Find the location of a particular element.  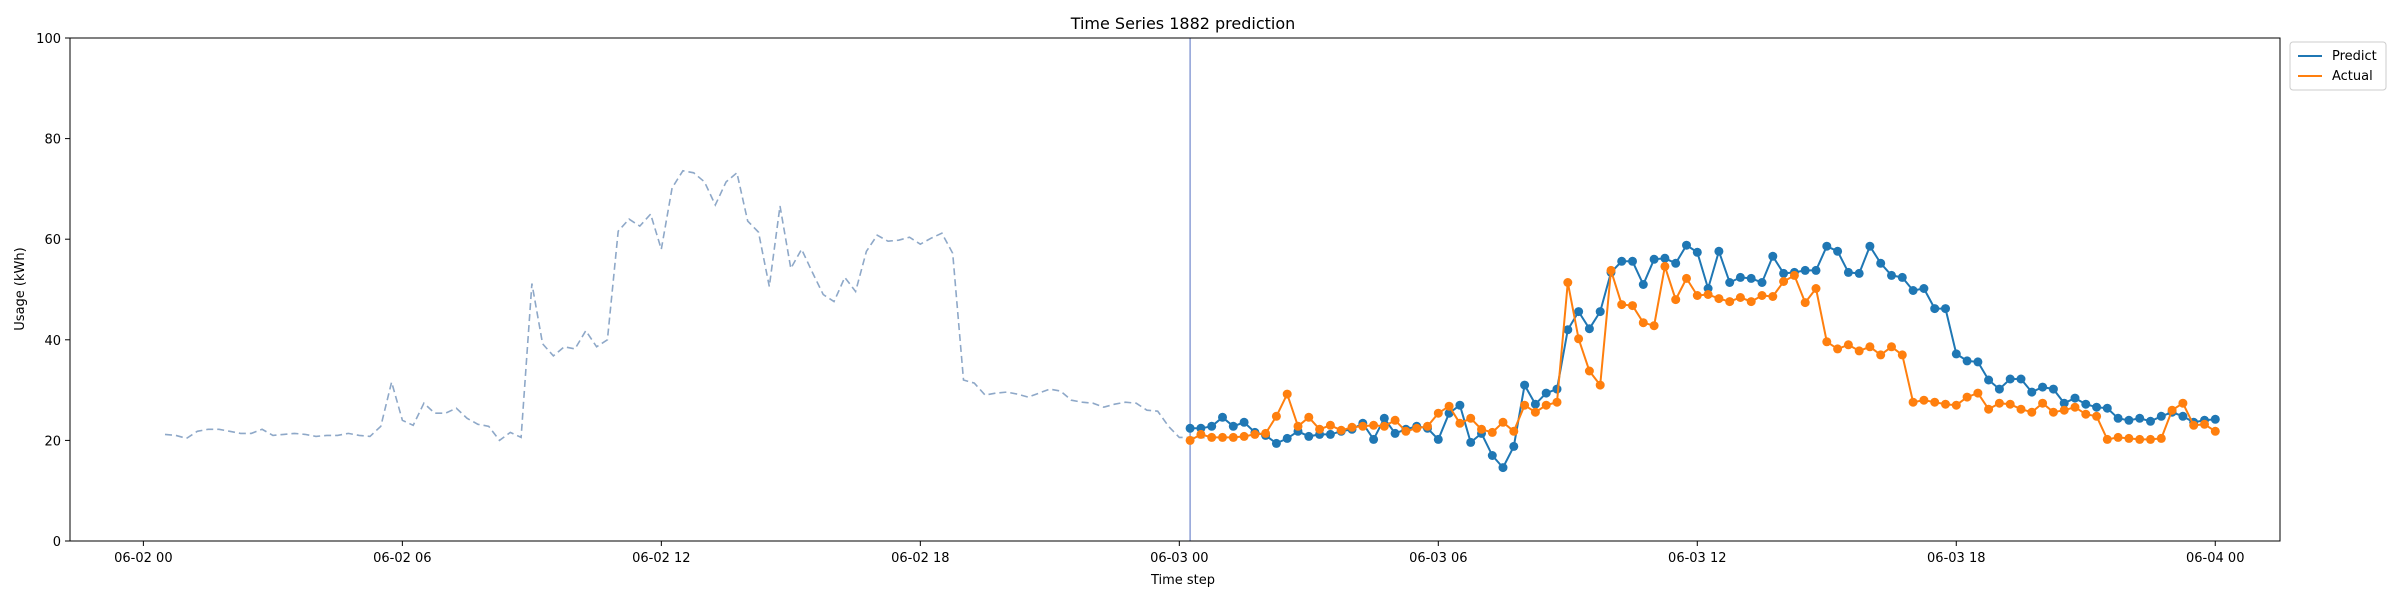

y-axis-label: Usage (kWh) is located at coordinates (20, 288).